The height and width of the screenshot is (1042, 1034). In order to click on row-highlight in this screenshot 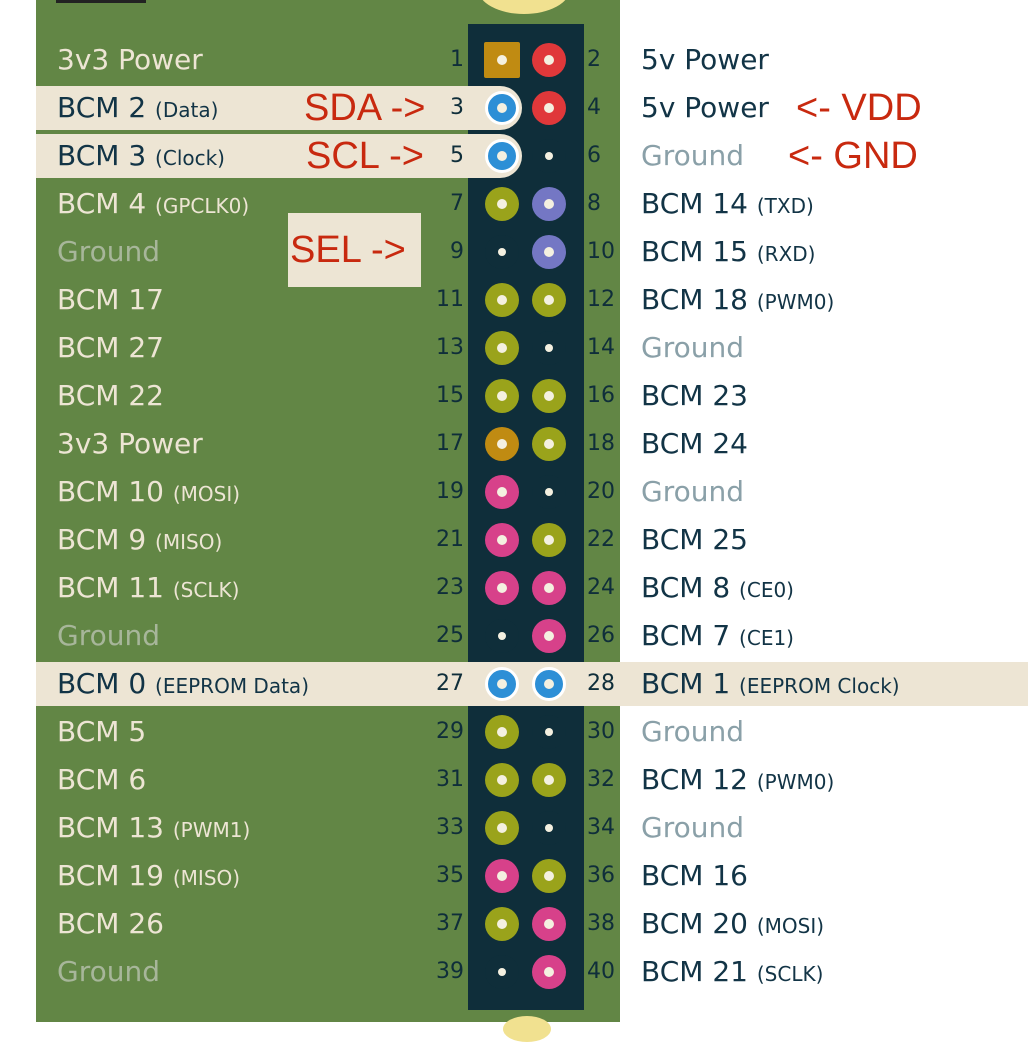, I will do `click(279, 108)`.